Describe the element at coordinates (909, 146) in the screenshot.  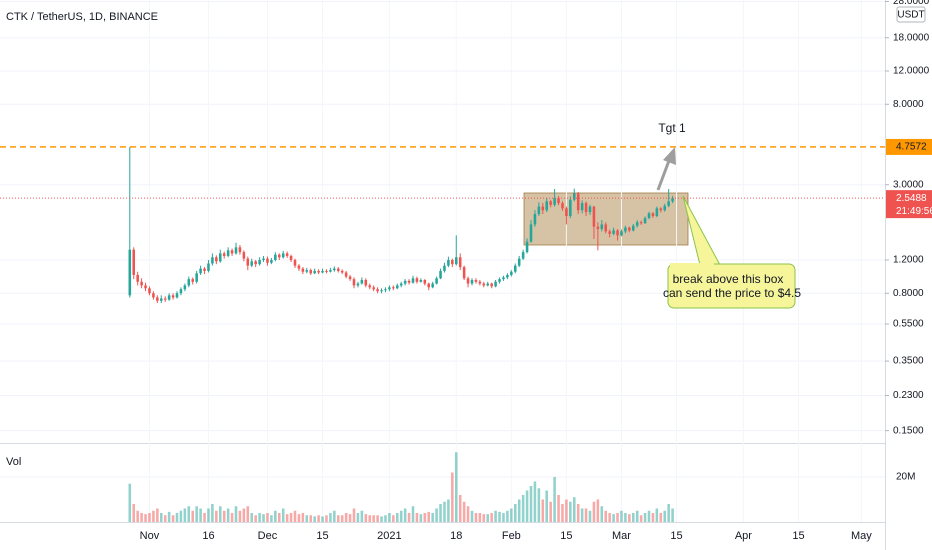
I see `level-price-tag` at that location.